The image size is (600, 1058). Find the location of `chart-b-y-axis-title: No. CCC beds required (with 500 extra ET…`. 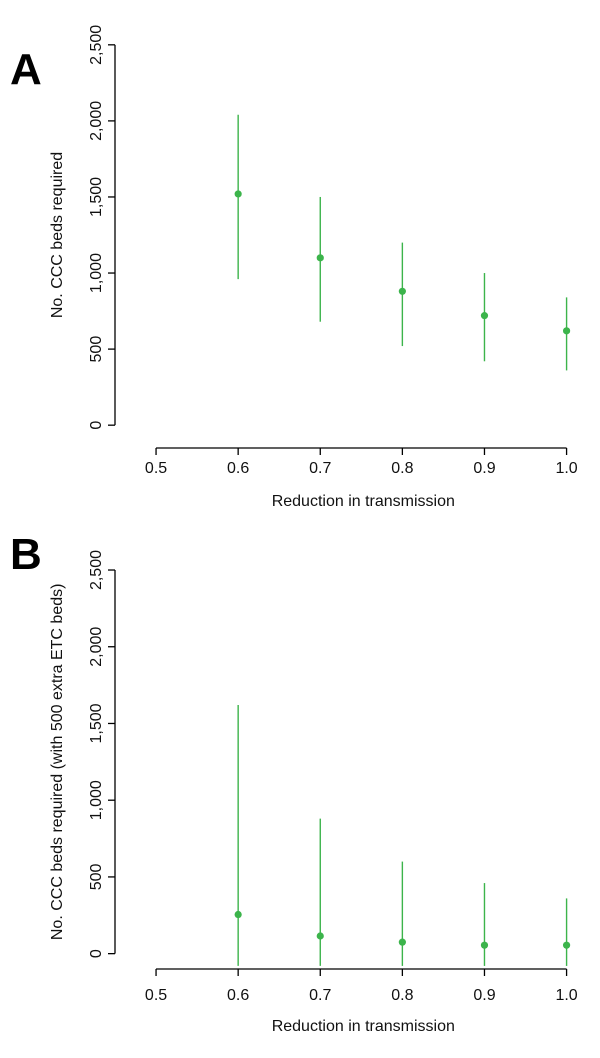

chart-b-y-axis-title: No. CCC beds required (with 500 extra ET… is located at coordinates (57, 762).